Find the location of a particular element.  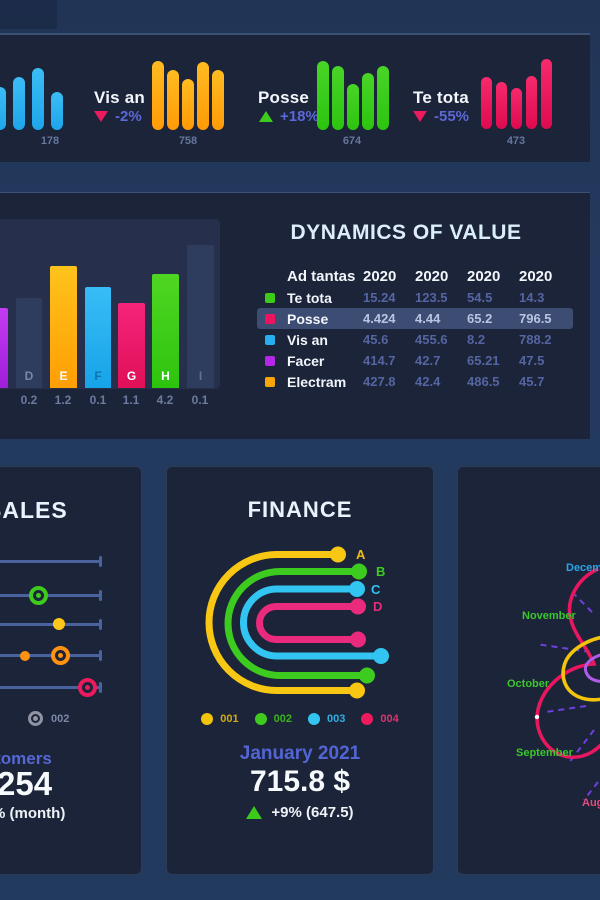

bar-E is located at coordinates (63, 327).